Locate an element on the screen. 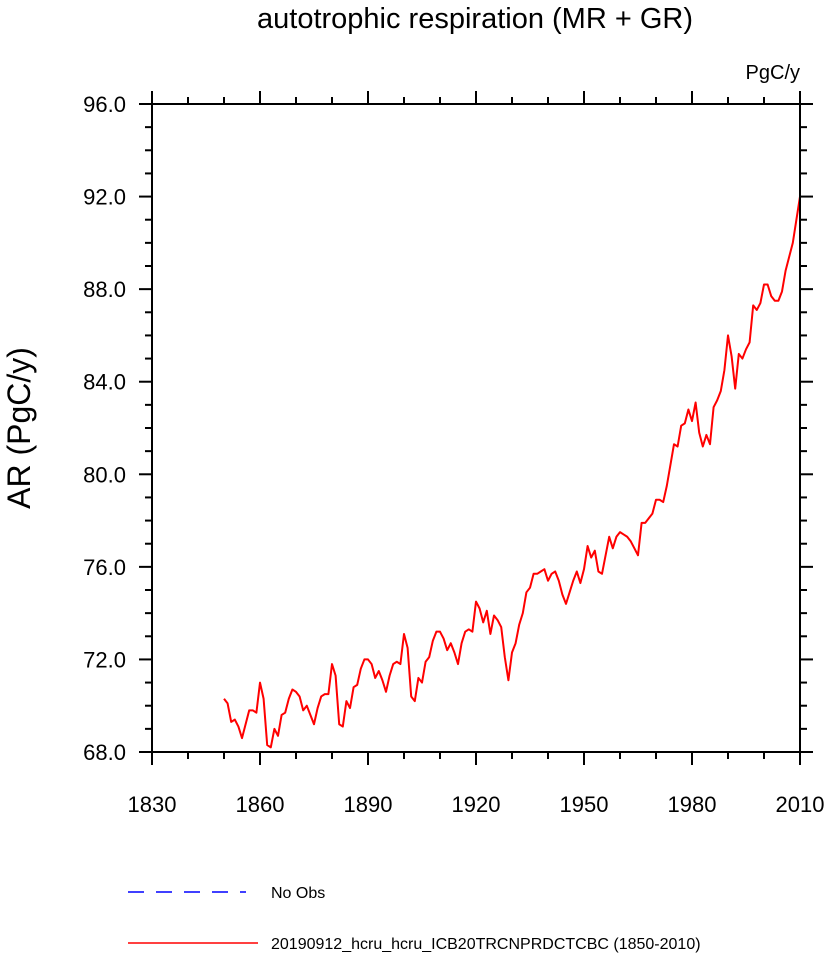 The width and height of the screenshot is (832, 957). x-tick-label: 1860 is located at coordinates (260, 804).